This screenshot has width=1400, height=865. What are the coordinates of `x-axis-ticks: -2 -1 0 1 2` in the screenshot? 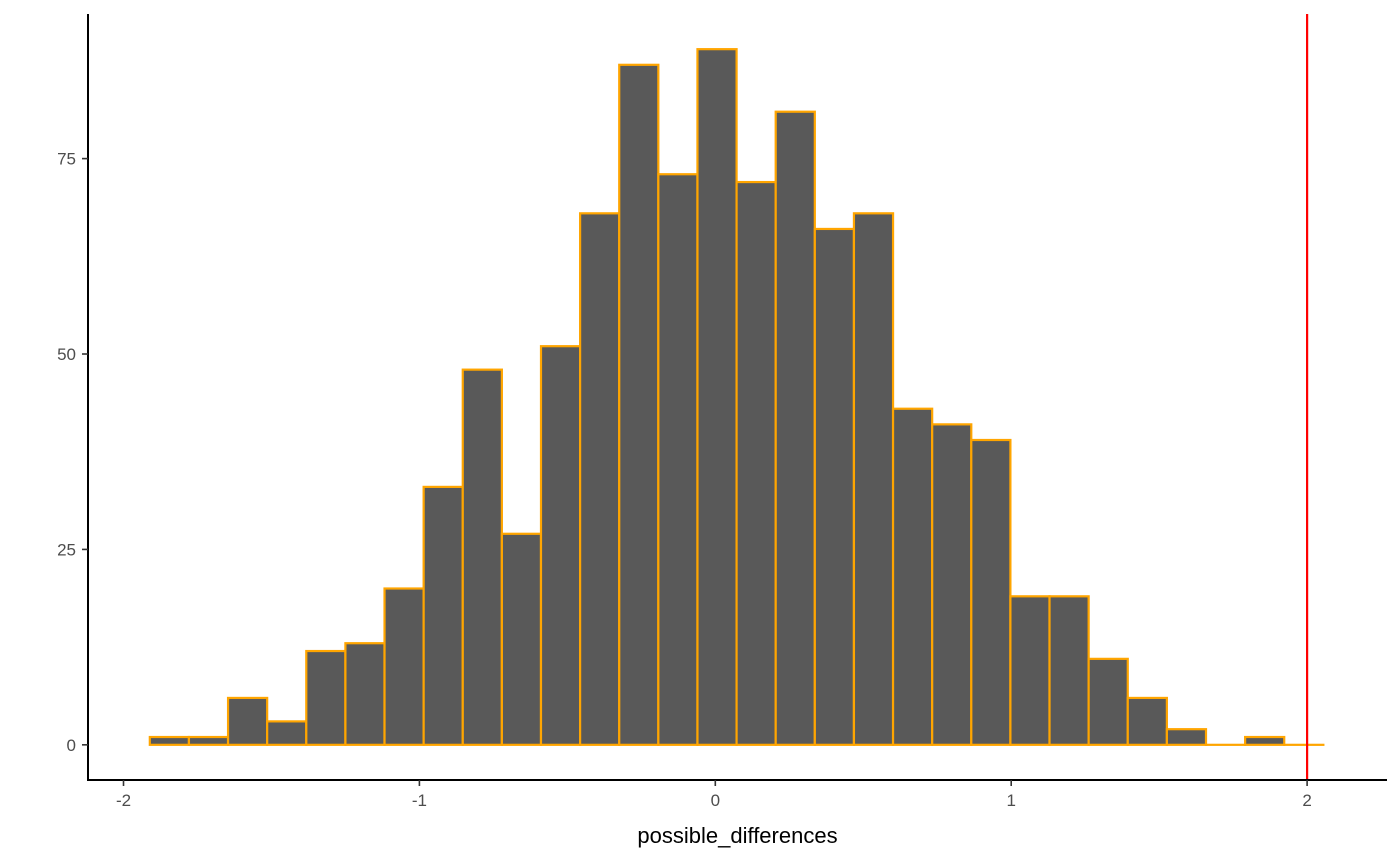 It's located at (714, 795).